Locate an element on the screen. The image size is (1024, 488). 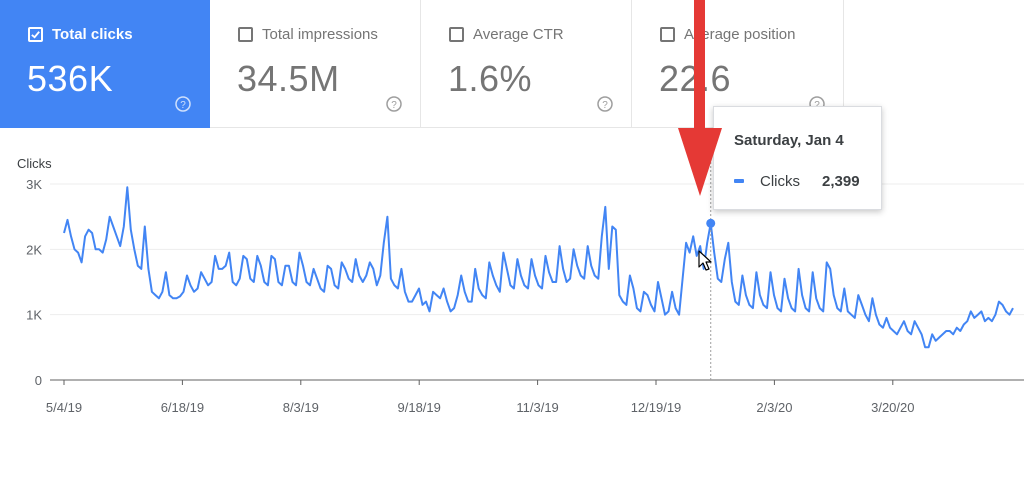
x-tick-label: 8/3/19 is located at coordinates (301, 407).